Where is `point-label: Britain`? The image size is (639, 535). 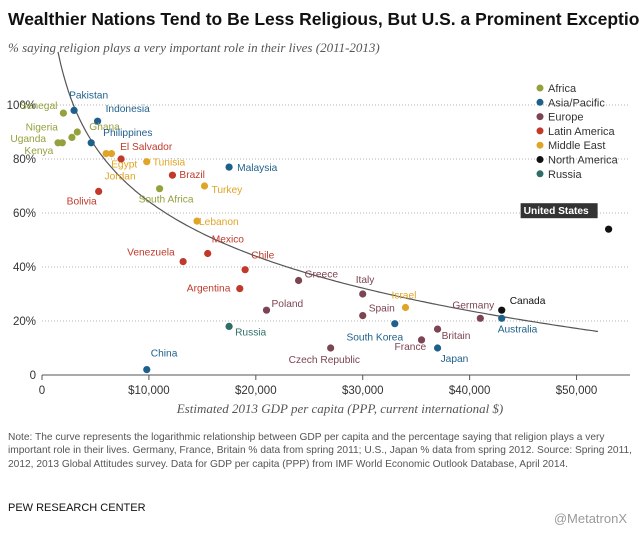
point-label: Britain is located at coordinates (456, 336).